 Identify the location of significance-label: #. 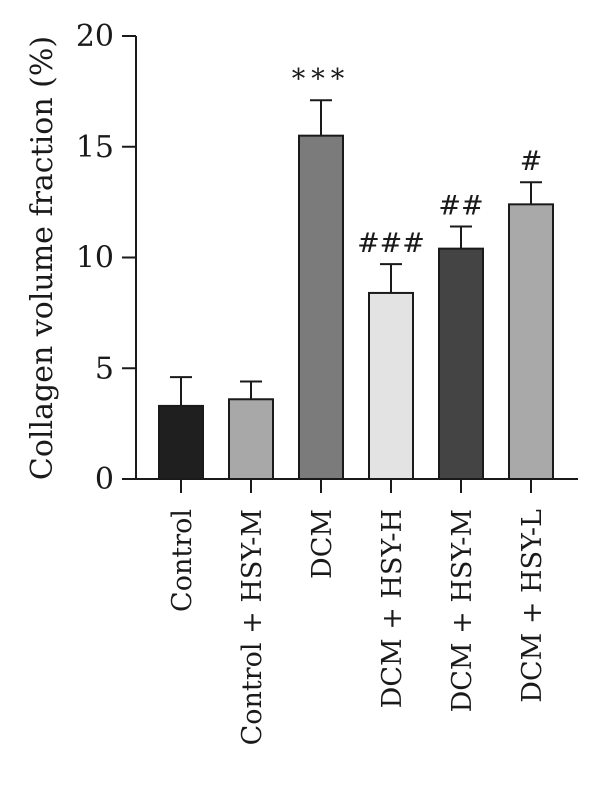
(531, 161).